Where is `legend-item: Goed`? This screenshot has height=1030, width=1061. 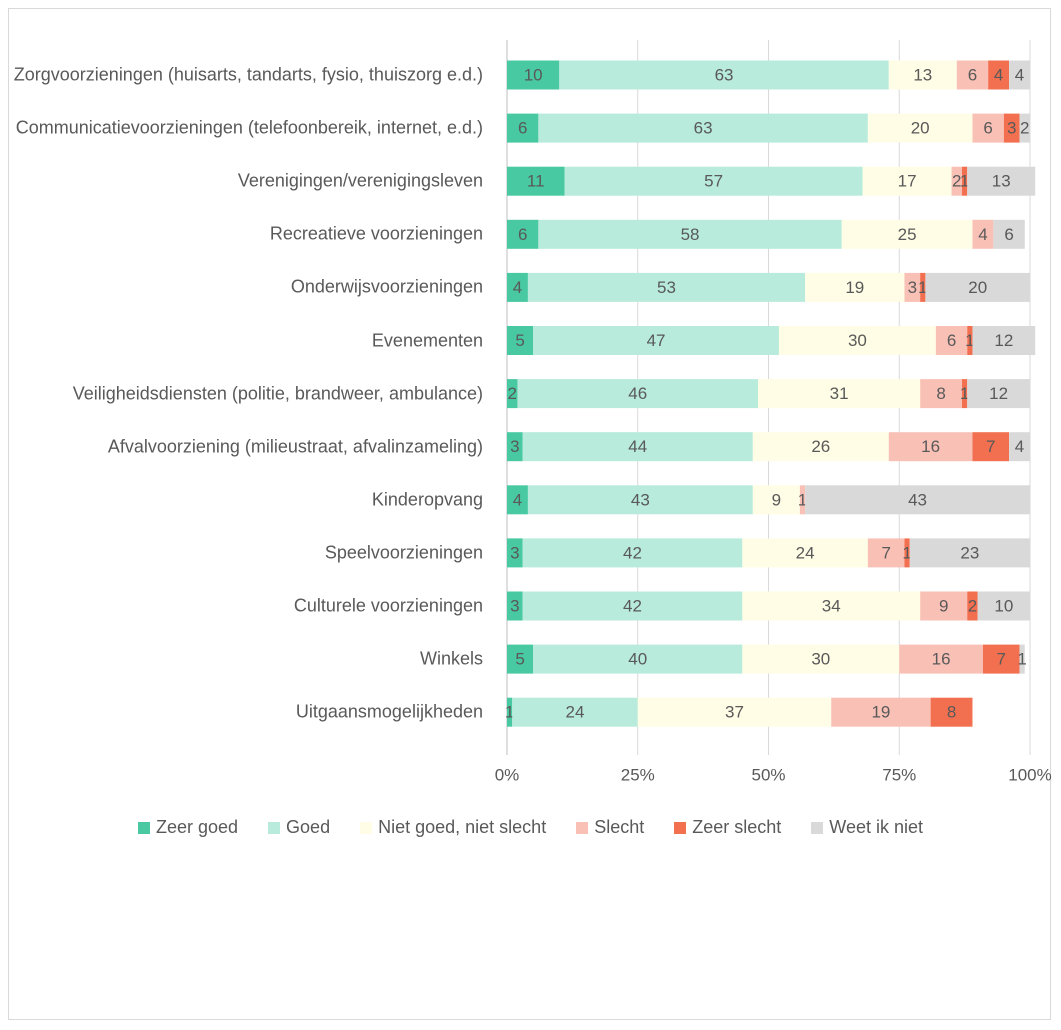 legend-item: Goed is located at coordinates (299, 827).